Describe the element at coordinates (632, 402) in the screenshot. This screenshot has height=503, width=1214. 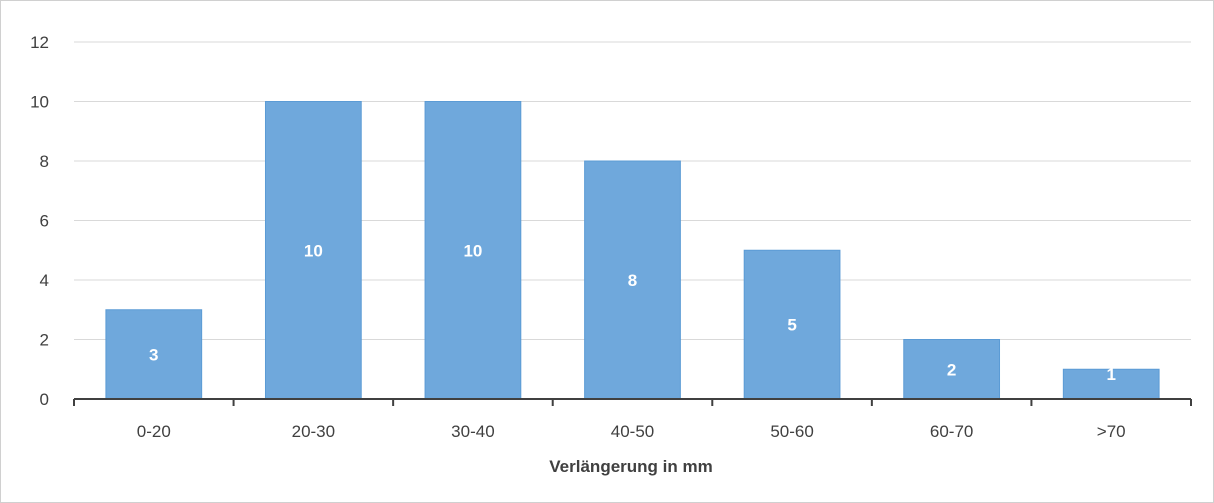
I see `x-axis` at that location.